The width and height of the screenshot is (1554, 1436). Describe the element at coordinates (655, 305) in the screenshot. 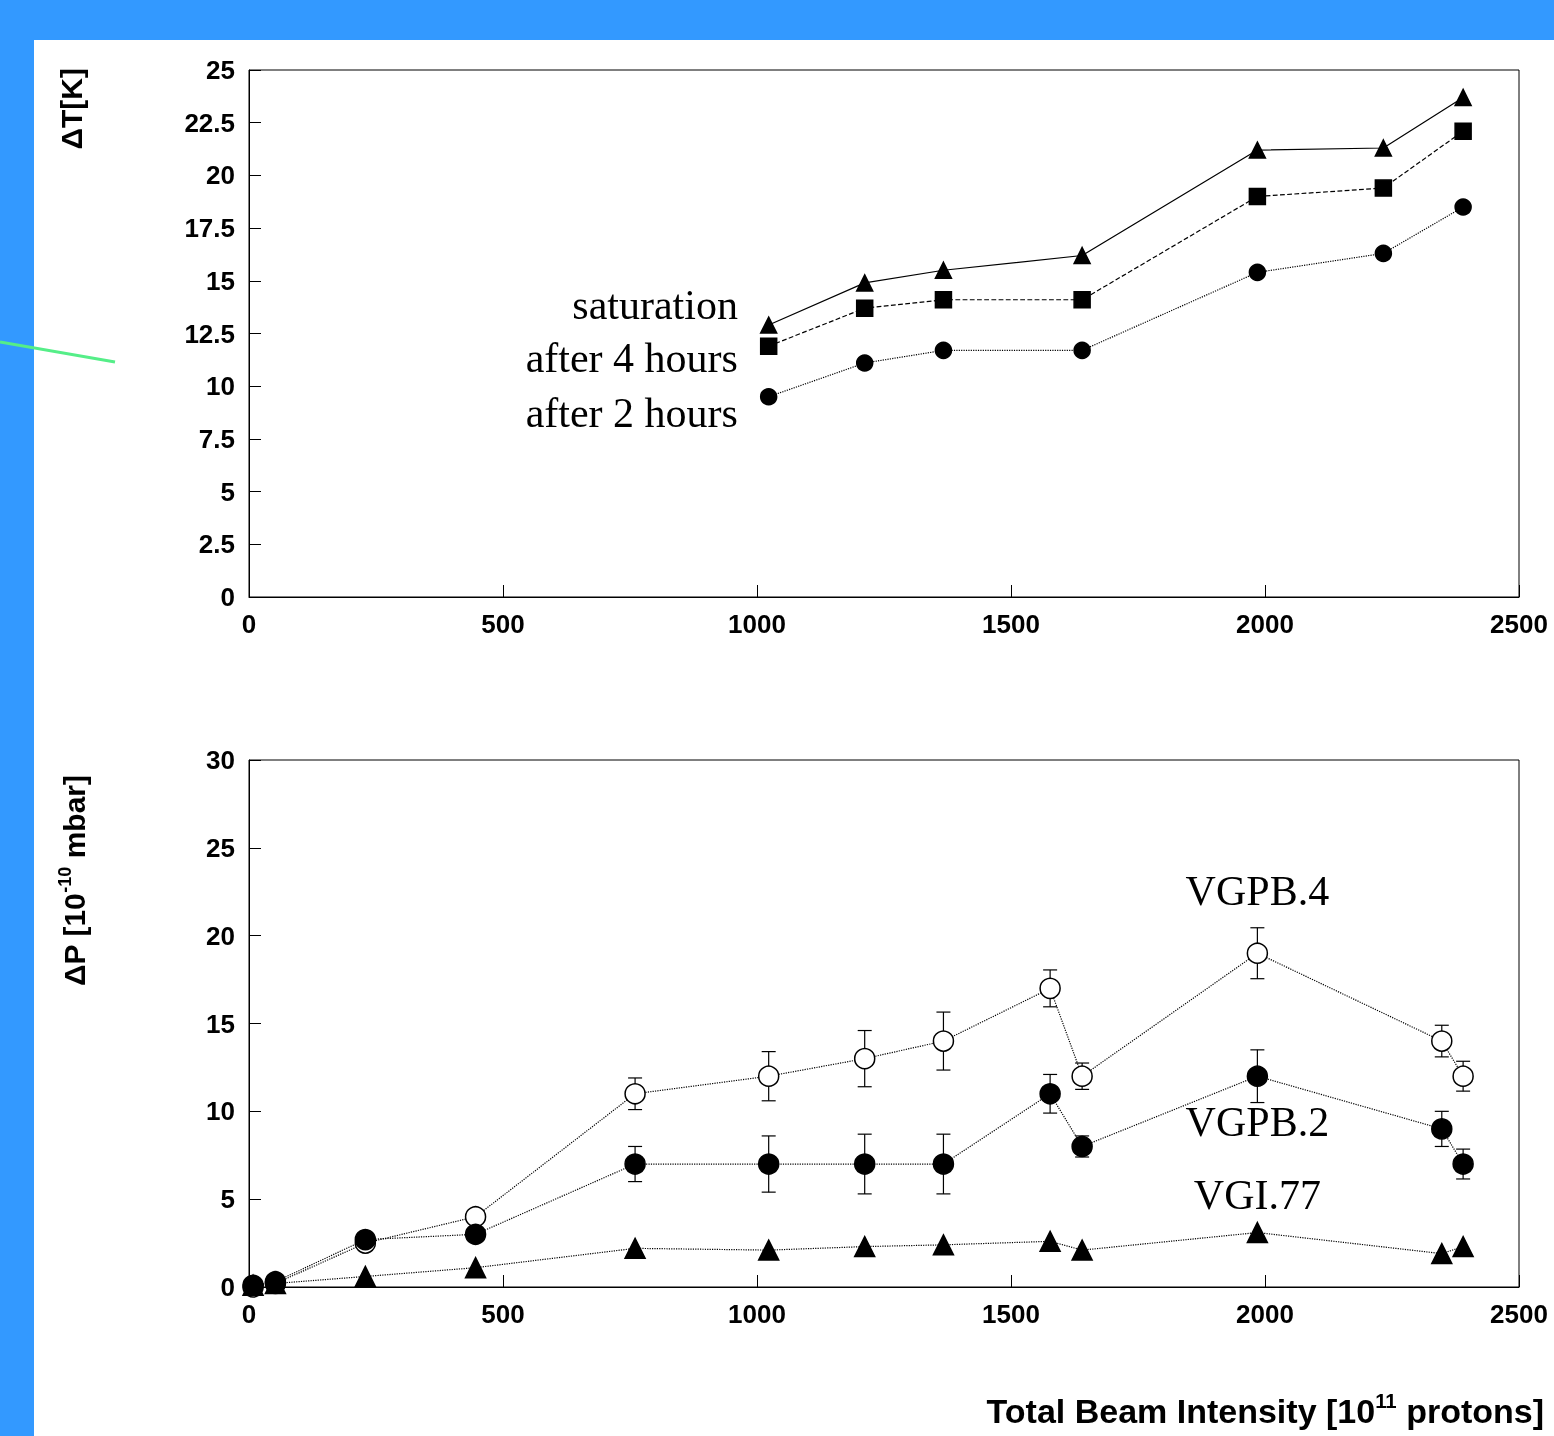

I see `series-label: saturation` at that location.